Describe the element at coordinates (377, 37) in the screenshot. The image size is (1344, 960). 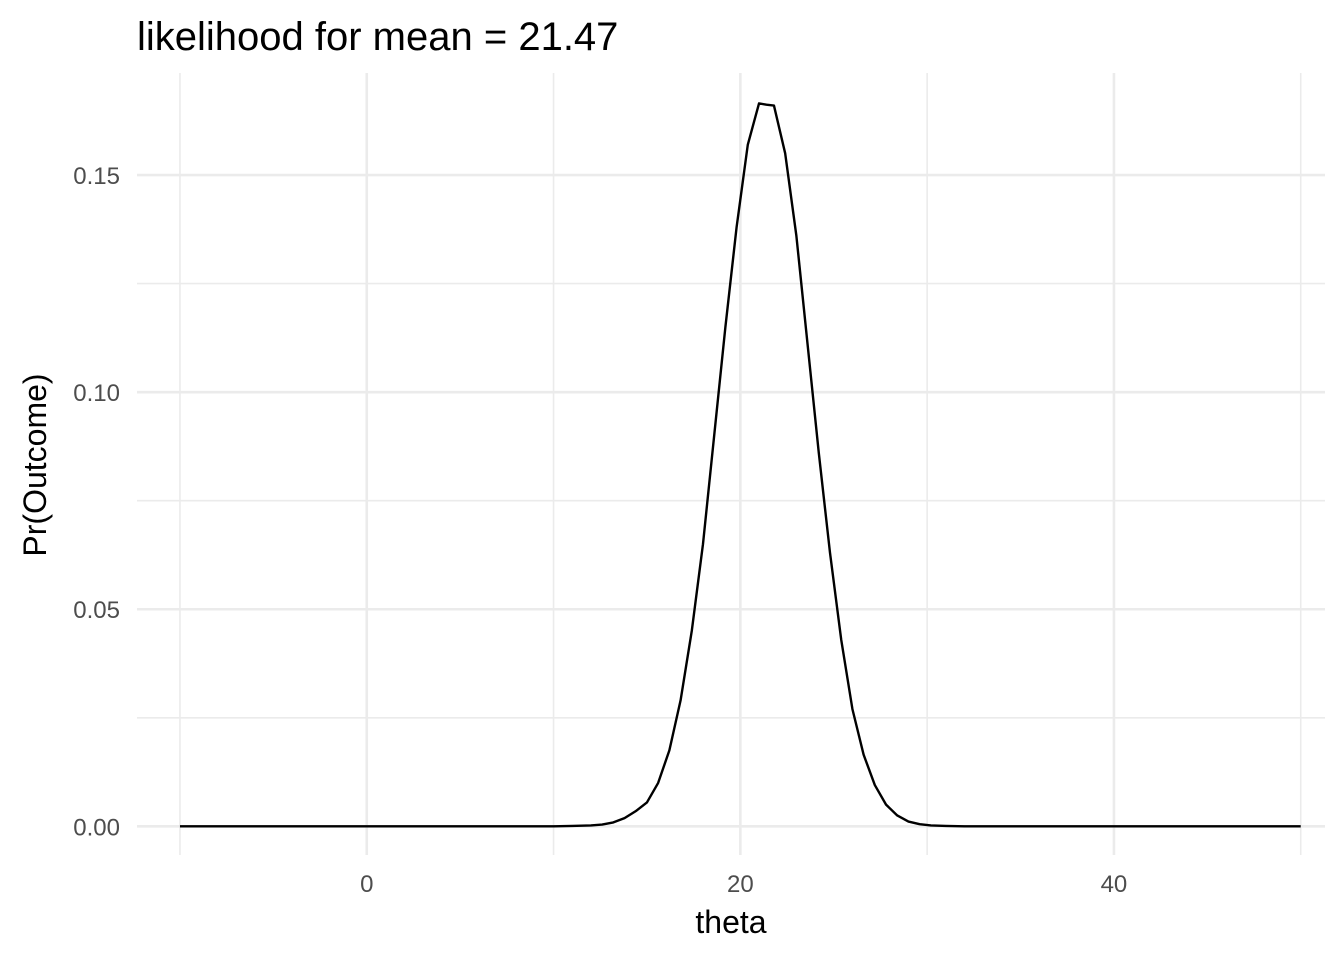
I see `chart-title: likelihood for mean = 21.47` at that location.